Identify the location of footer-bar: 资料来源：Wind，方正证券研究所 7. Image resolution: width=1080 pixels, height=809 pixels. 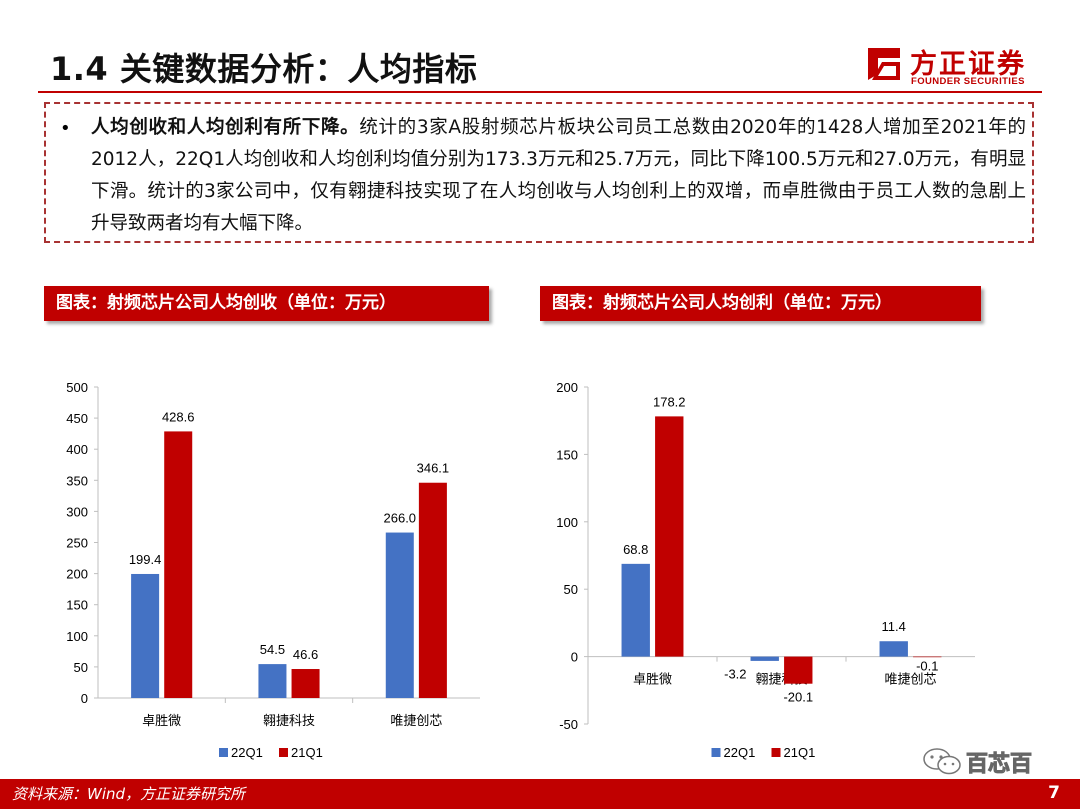
(540, 794).